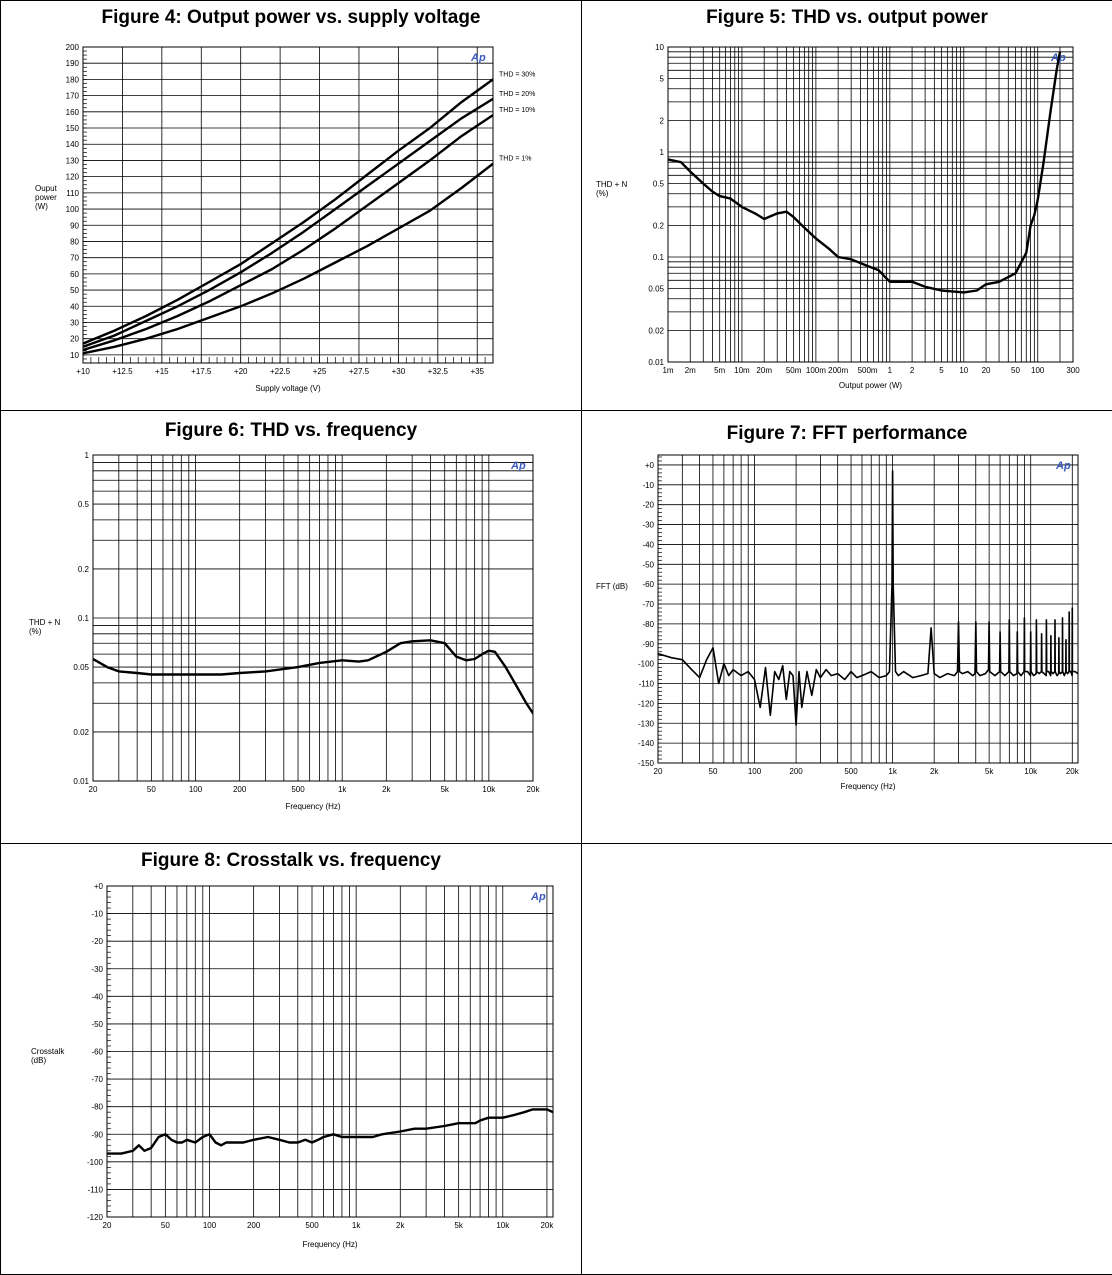 The image size is (1112, 1275). I want to click on y-tick-label: 1, so click(87, 455).